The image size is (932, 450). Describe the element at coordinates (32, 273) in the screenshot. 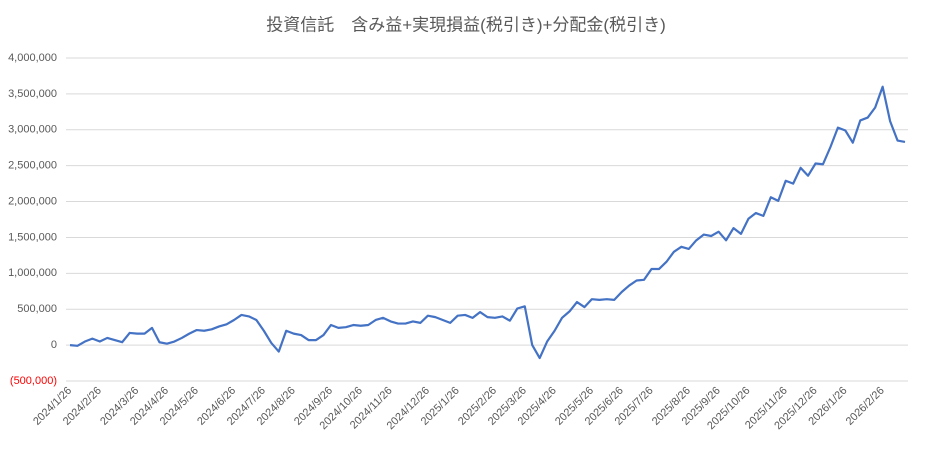

I see `y-tick-label: 1,000,000` at that location.